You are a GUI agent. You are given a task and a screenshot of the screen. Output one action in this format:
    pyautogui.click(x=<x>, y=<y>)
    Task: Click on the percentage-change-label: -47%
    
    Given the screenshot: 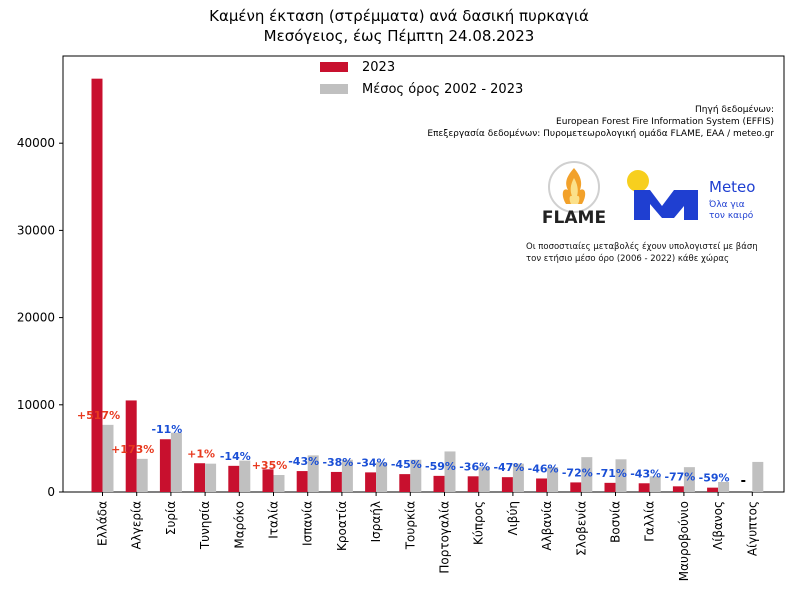 What is the action you would take?
    pyautogui.click(x=508, y=467)
    